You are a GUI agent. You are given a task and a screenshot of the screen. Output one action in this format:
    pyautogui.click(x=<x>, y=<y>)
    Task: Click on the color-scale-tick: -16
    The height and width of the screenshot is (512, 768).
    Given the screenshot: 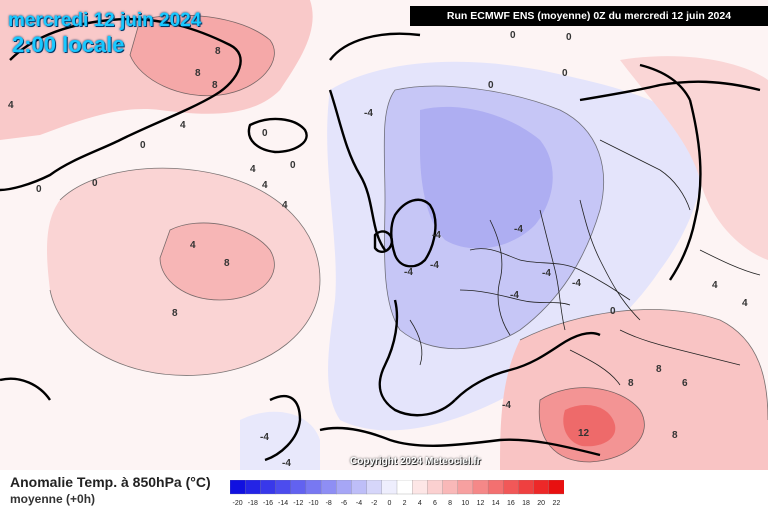 What is the action you would take?
    pyautogui.click(x=268, y=503)
    